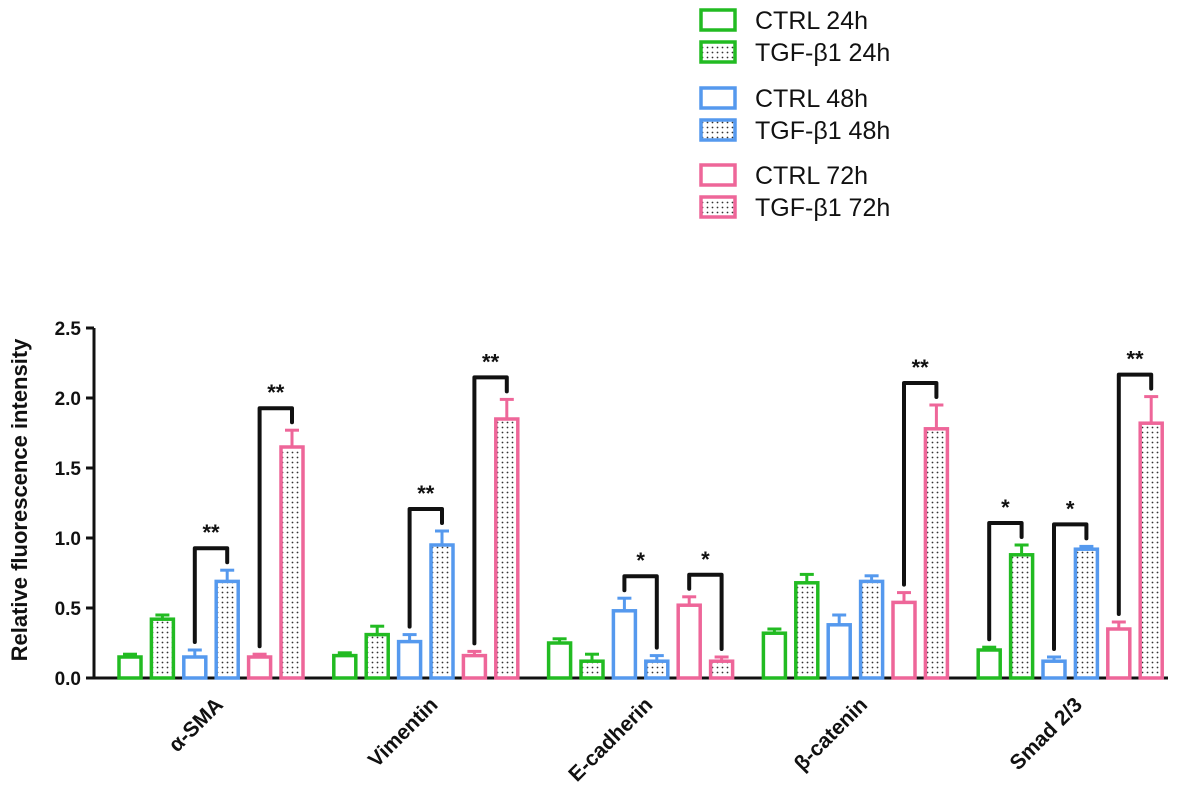 The width and height of the screenshot is (1181, 808). What do you see at coordinates (403, 732) in the screenshot?
I see `x-category-label: Vimentin` at bounding box center [403, 732].